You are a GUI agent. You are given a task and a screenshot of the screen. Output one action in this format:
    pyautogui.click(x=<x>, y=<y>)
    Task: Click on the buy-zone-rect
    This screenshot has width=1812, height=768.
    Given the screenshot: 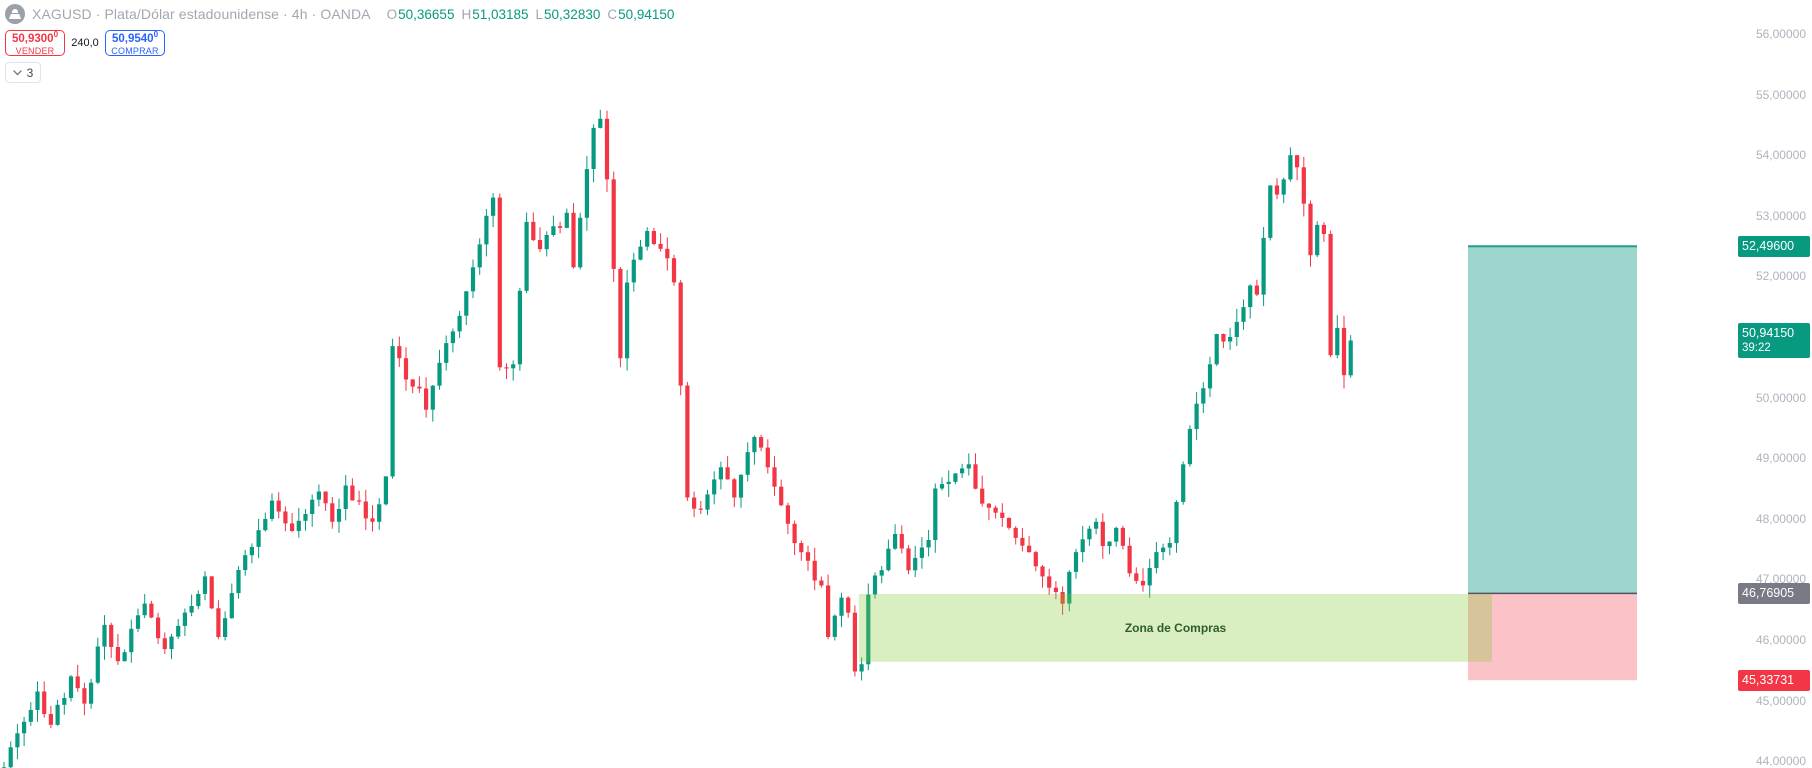 What is the action you would take?
    pyautogui.click(x=1175, y=627)
    